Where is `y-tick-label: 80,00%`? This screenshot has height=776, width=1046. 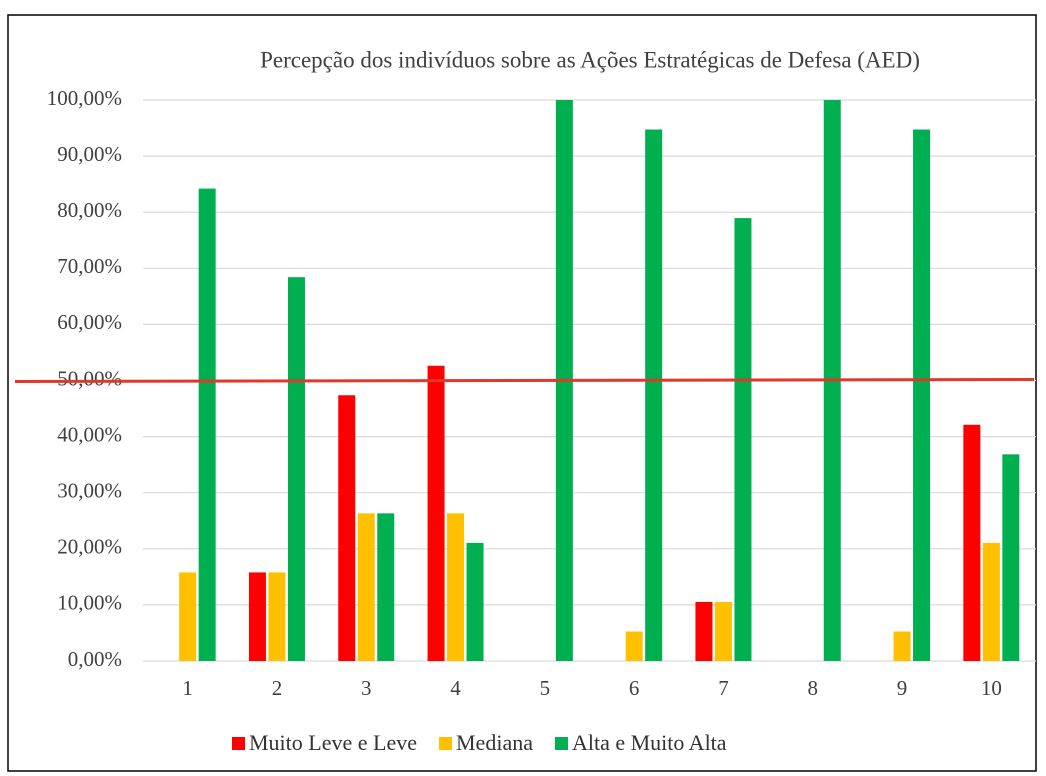
y-tick-label: 80,00% is located at coordinates (89, 210).